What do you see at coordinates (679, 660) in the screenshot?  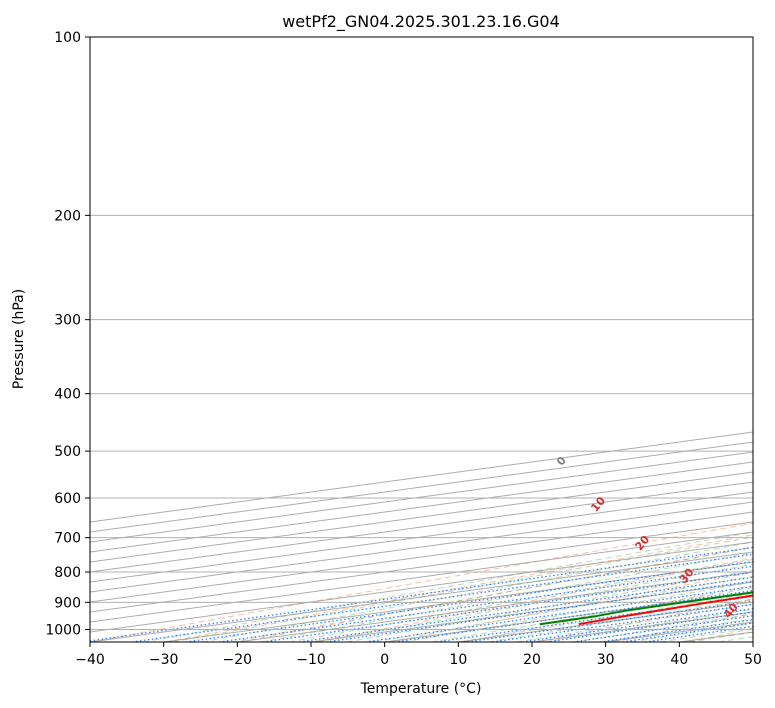 I see `x-tick-label: 40` at bounding box center [679, 660].